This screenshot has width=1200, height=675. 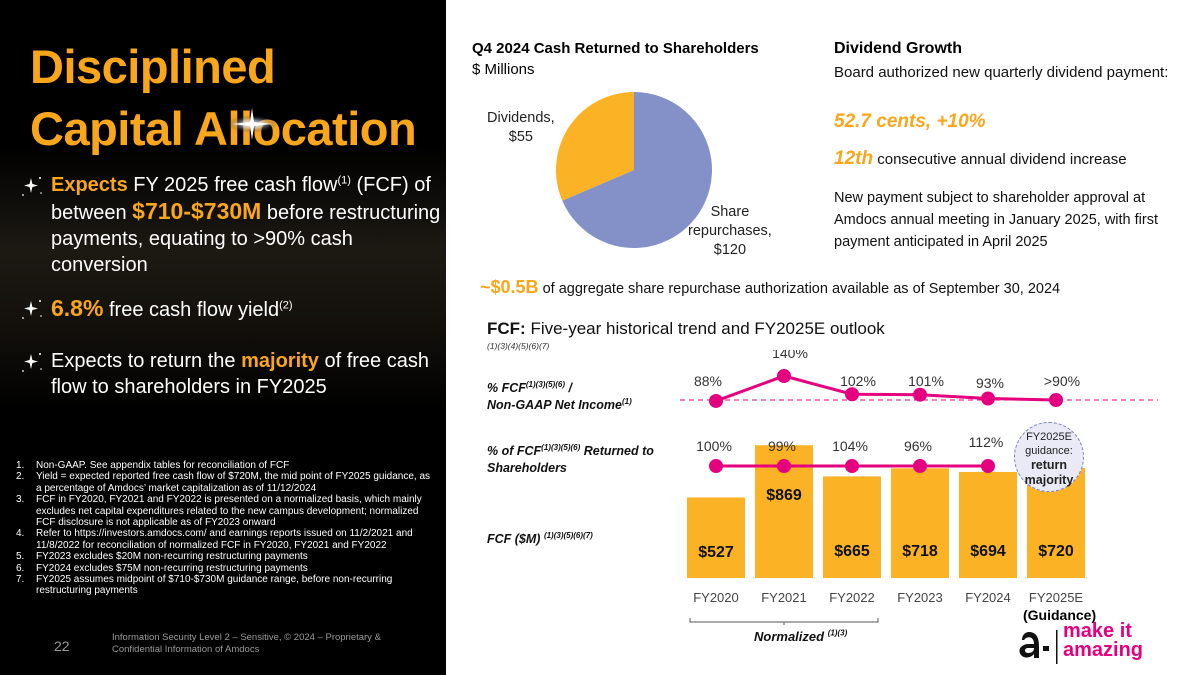 I want to click on guidance-note: (Guidance), so click(x=1060, y=615).